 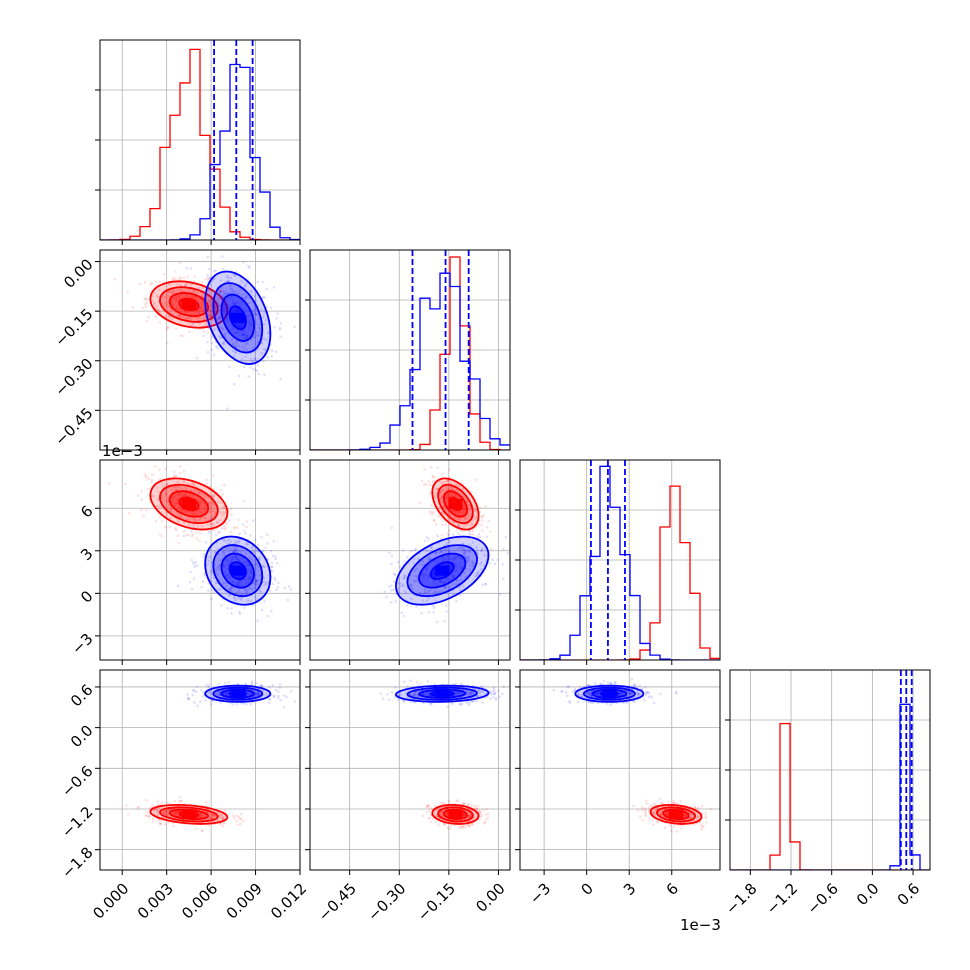 I want to click on panel-content, so click(x=200, y=350).